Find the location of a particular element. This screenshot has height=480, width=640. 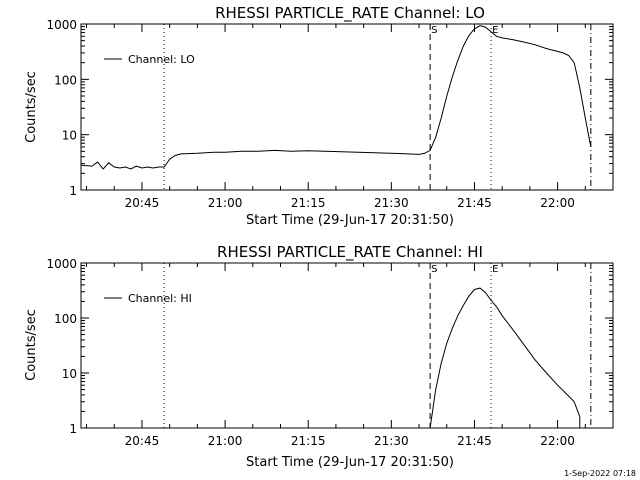

legend-entry: Channel: HI is located at coordinates (160, 298).